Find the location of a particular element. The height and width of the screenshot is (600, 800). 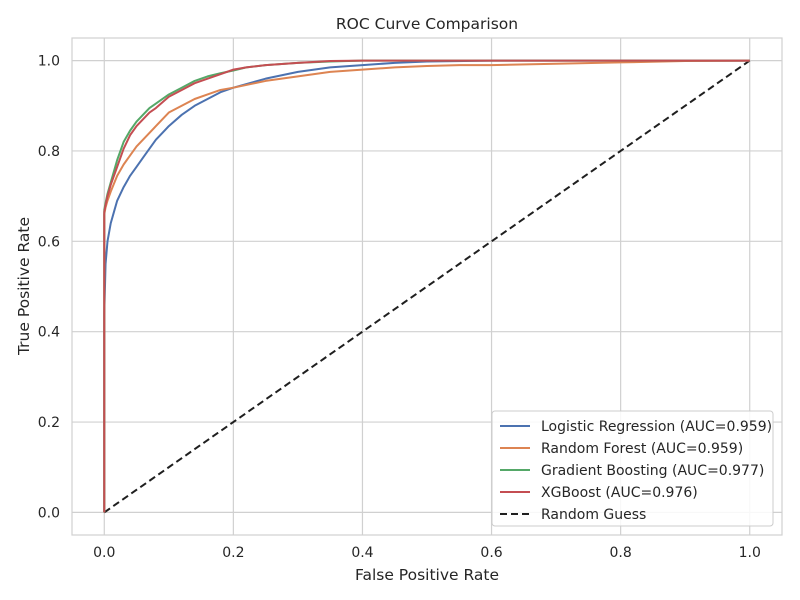

y-tick-label: 0.8 is located at coordinates (49, 152).